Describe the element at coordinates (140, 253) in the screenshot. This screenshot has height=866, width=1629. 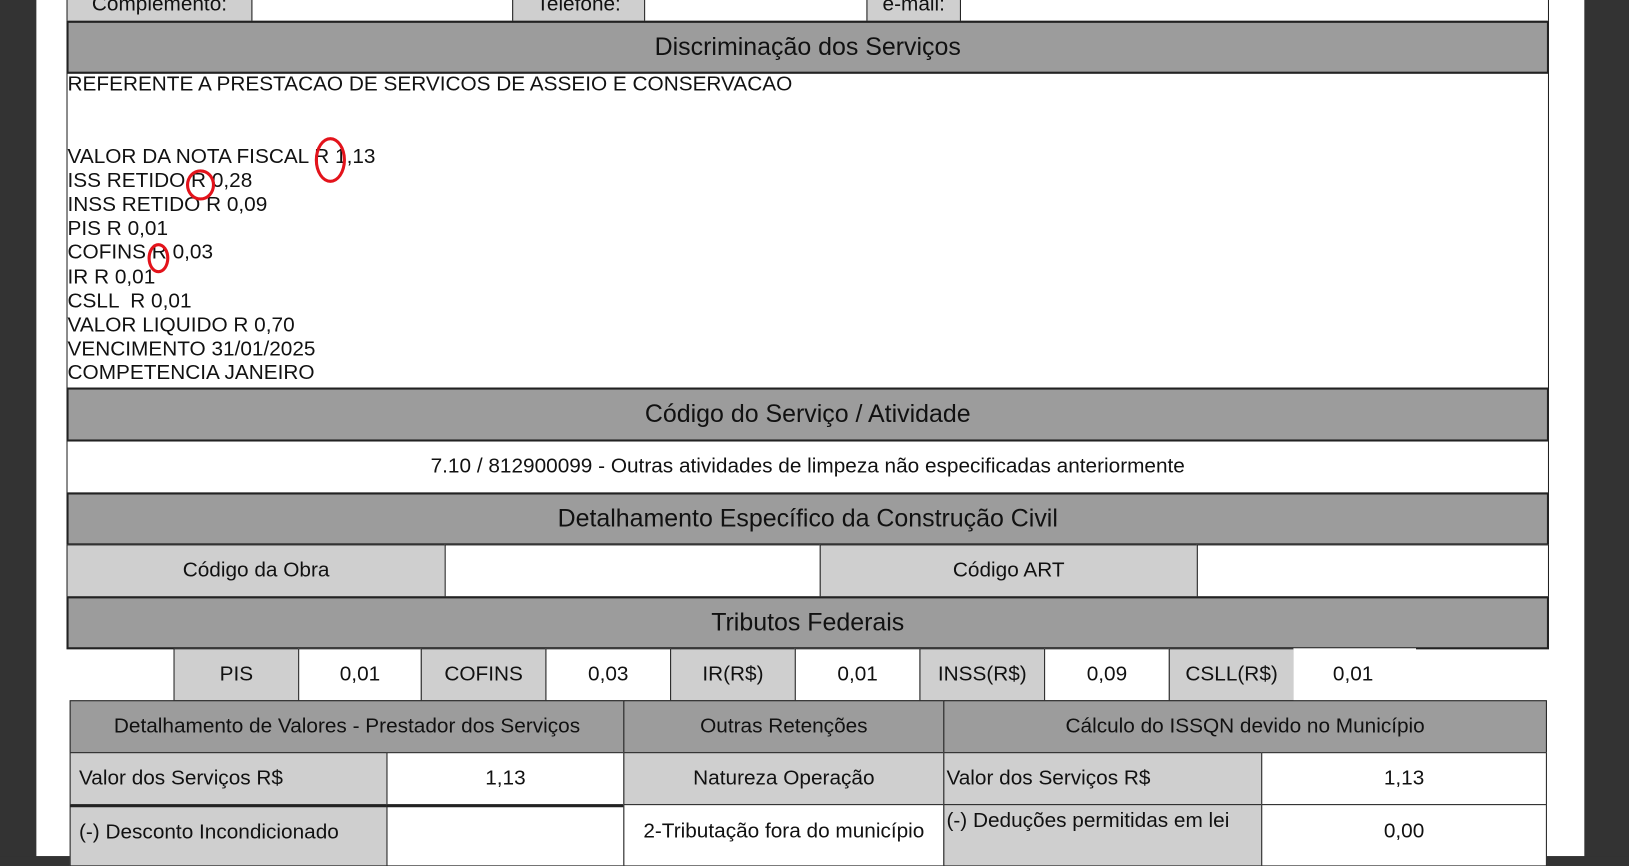
I see `line: COFINS R 0,03` at that location.